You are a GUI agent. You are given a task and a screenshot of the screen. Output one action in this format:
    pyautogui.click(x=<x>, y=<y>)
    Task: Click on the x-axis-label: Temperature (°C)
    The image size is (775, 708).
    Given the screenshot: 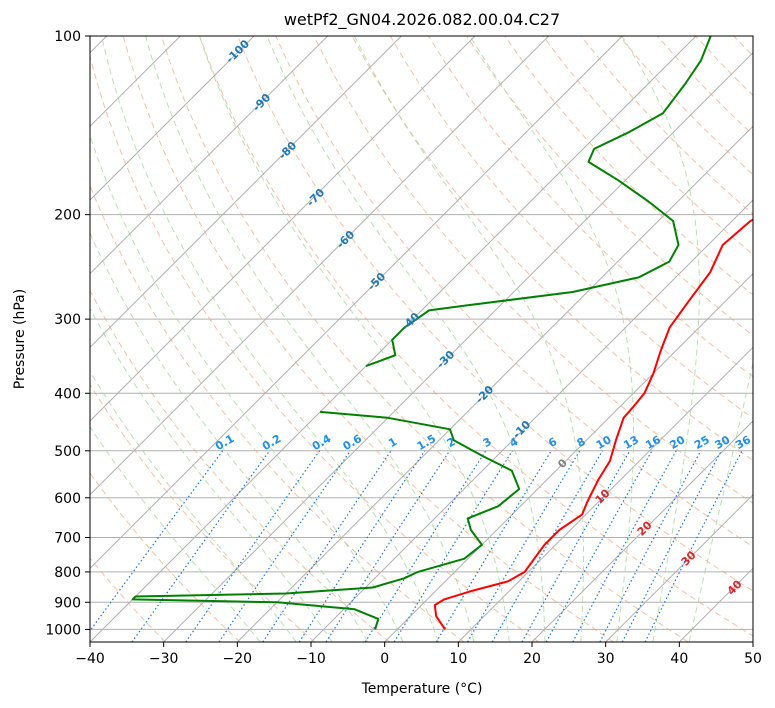 What is the action you would take?
    pyautogui.click(x=422, y=689)
    